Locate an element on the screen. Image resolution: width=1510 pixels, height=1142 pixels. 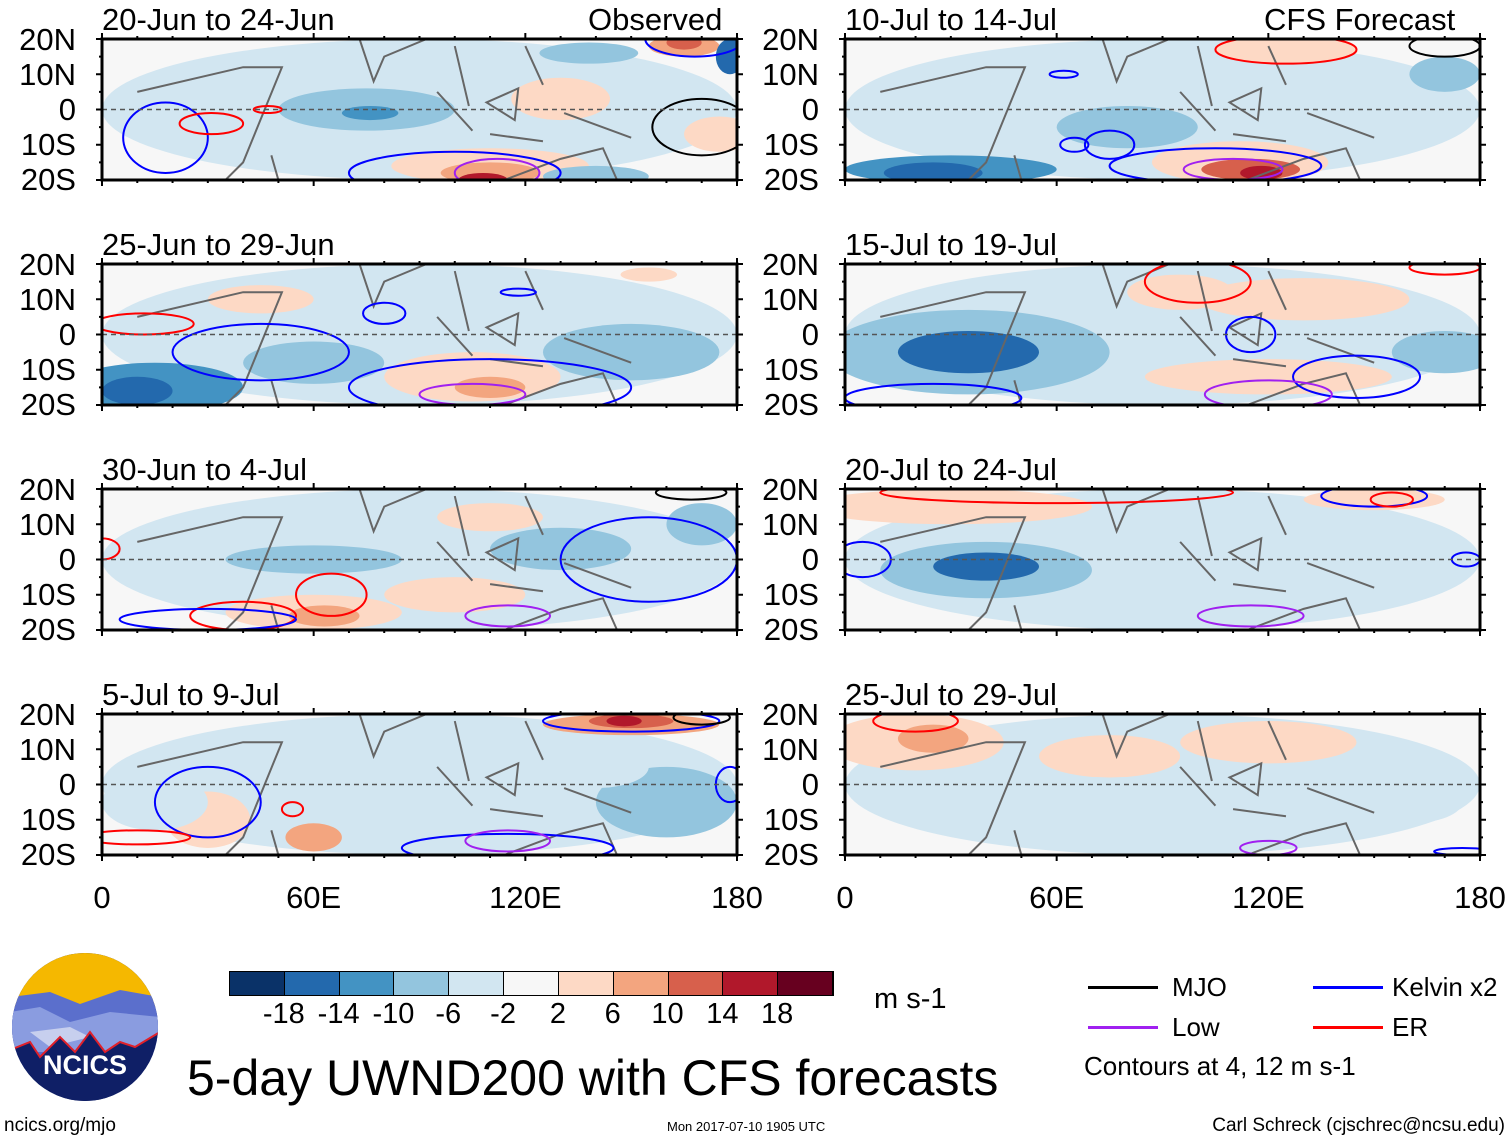
colorbar-label: -18 is located at coordinates (283, 1014).